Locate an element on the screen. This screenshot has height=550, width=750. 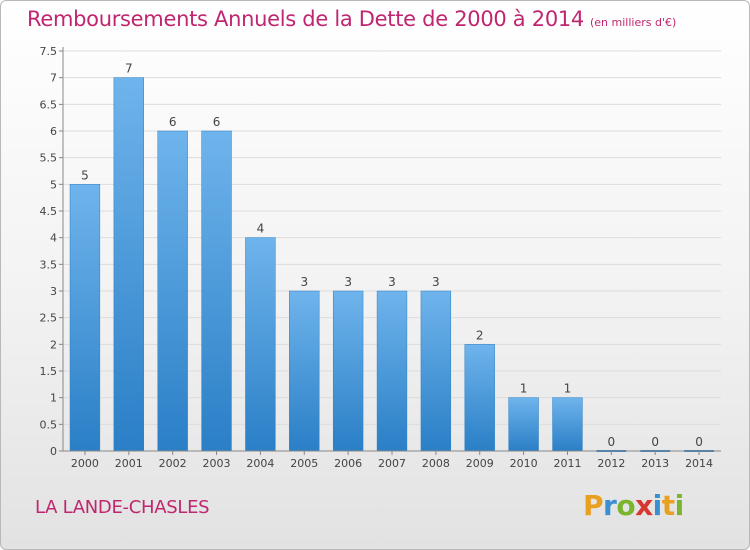
y-tick-label: 0.5 is located at coordinates (49, 424).